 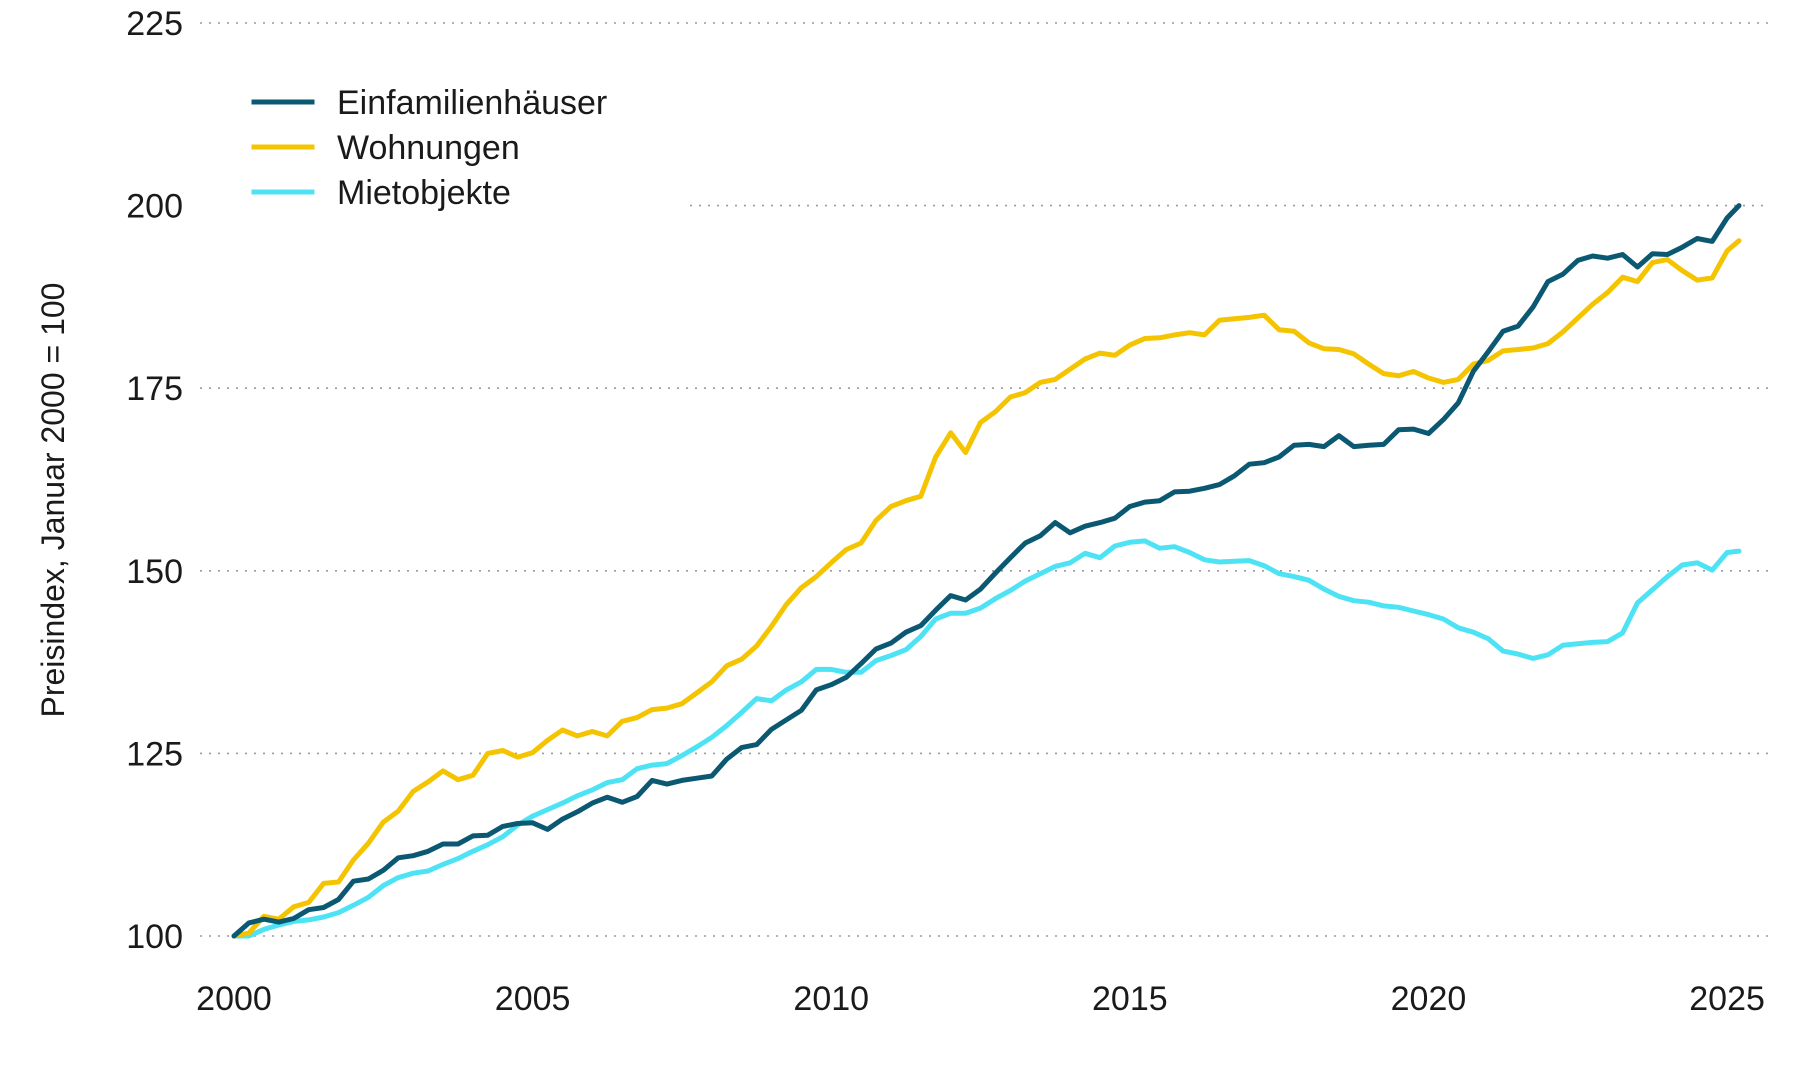 What do you see at coordinates (154, 937) in the screenshot?
I see `y-tick-label: 100` at bounding box center [154, 937].